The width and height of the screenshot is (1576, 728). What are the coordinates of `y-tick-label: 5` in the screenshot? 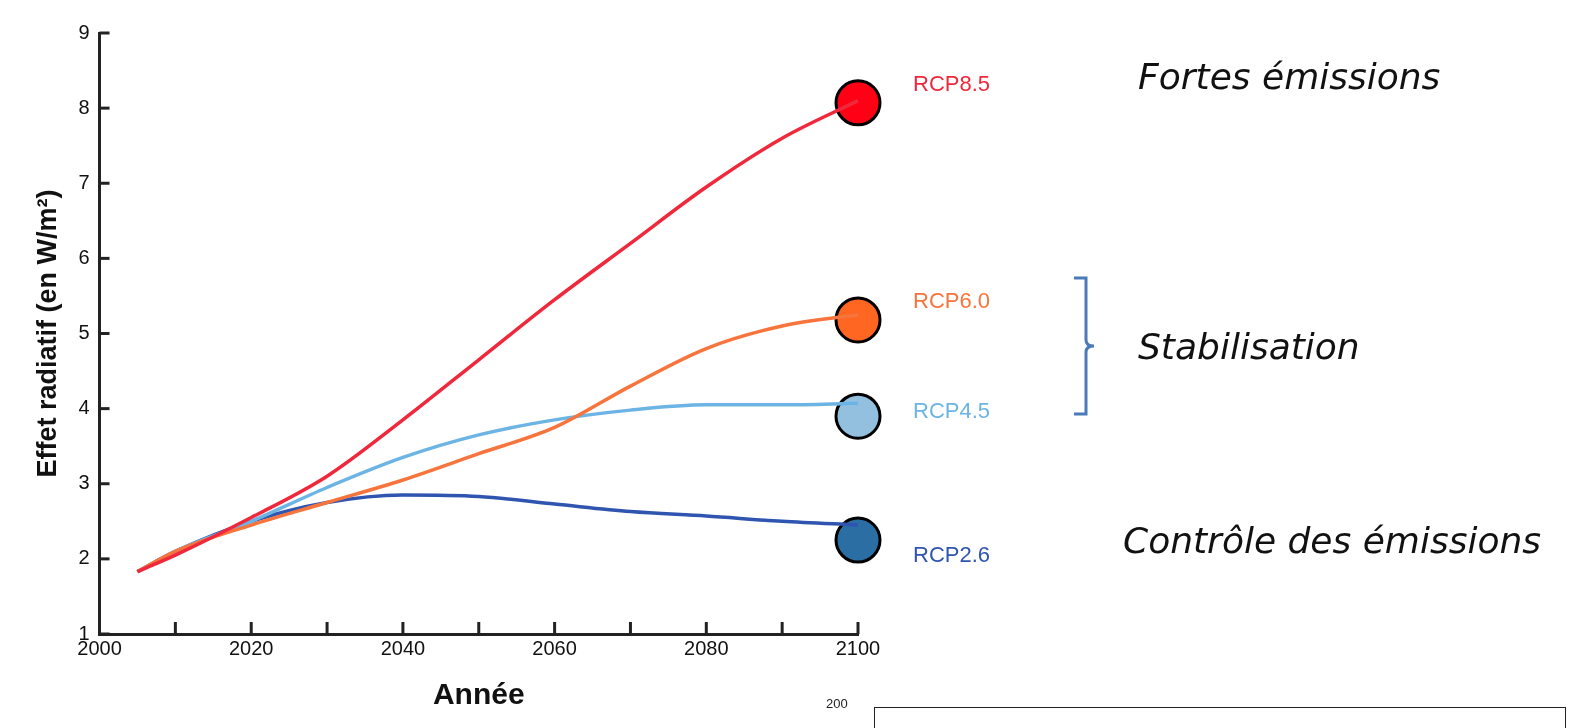 It's located at (84, 332).